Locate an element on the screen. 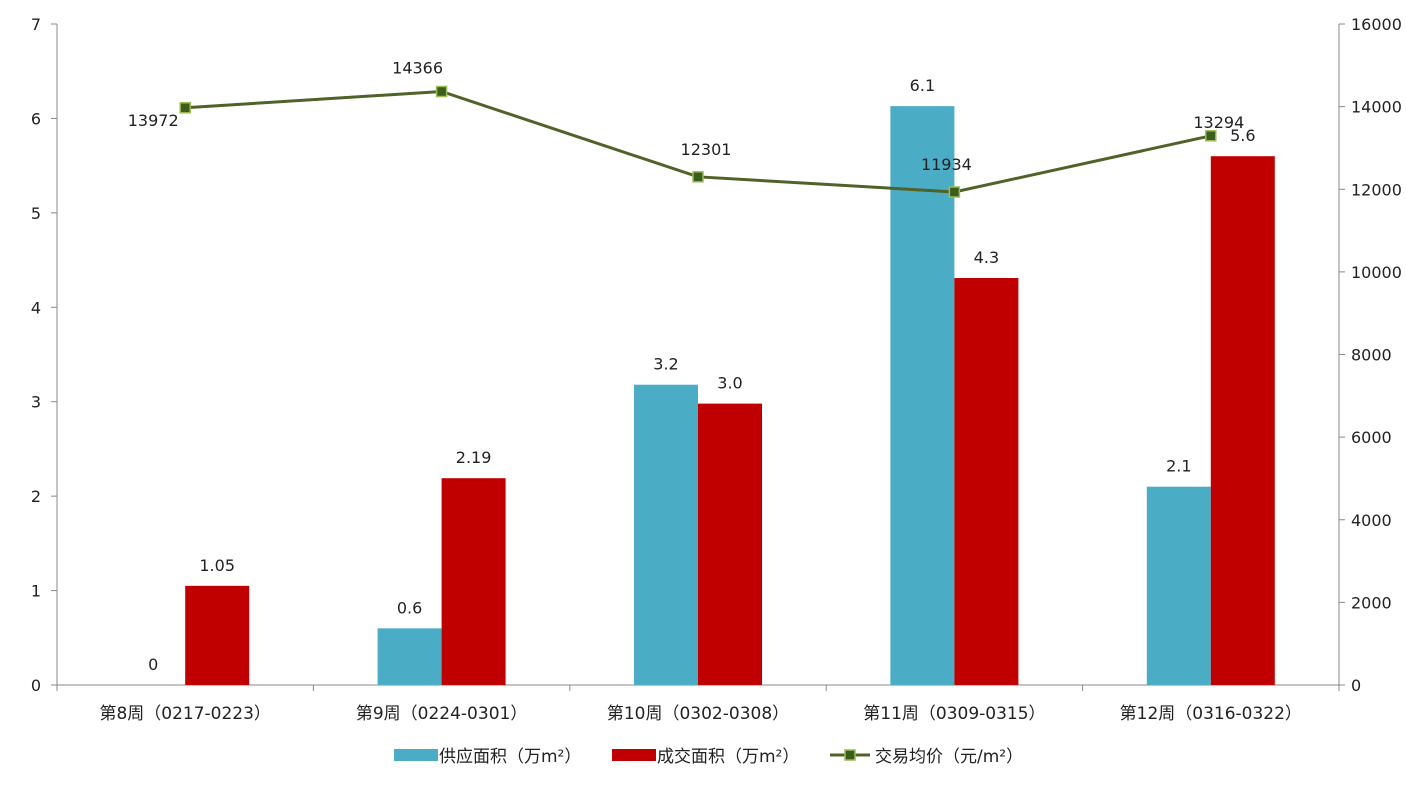 The height and width of the screenshot is (786, 1406). right-tick-label: 8000 is located at coordinates (1371, 355).